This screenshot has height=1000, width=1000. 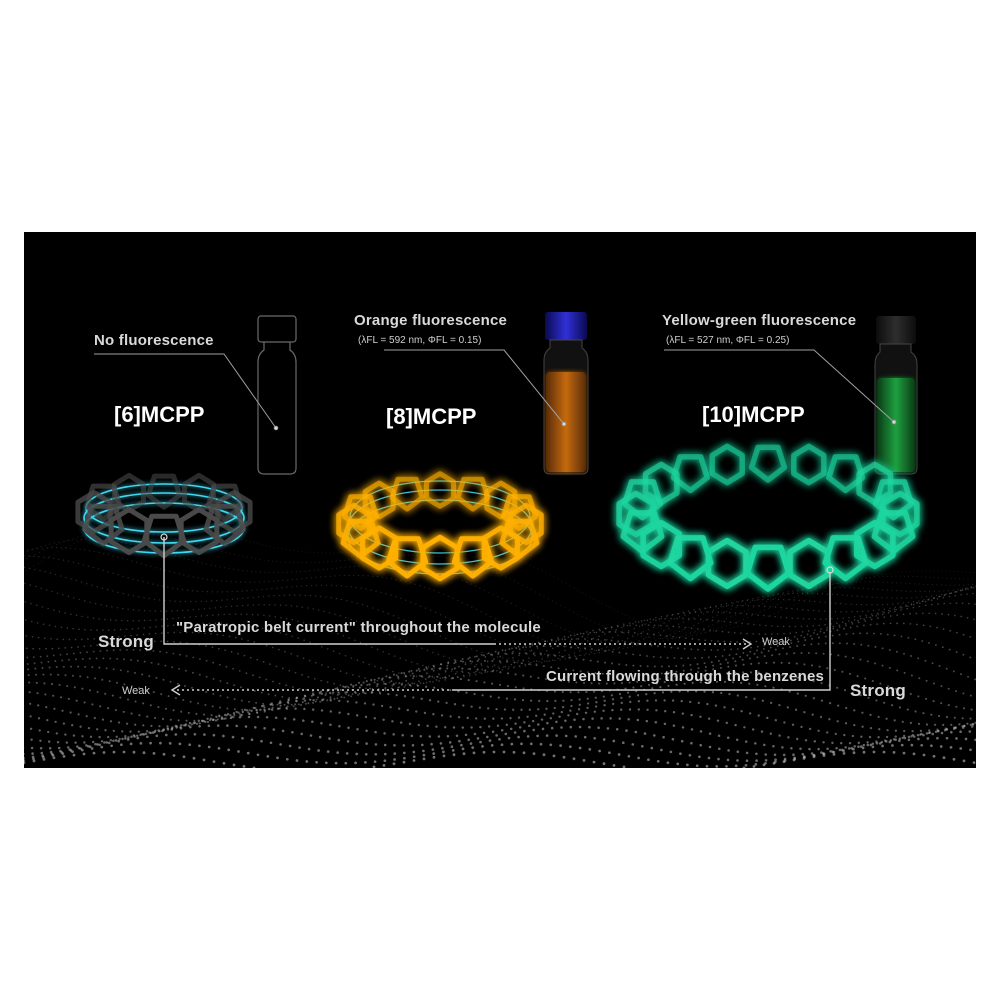 I want to click on orange-fluorescence-label: Orange fluorescence, so click(x=431, y=320).